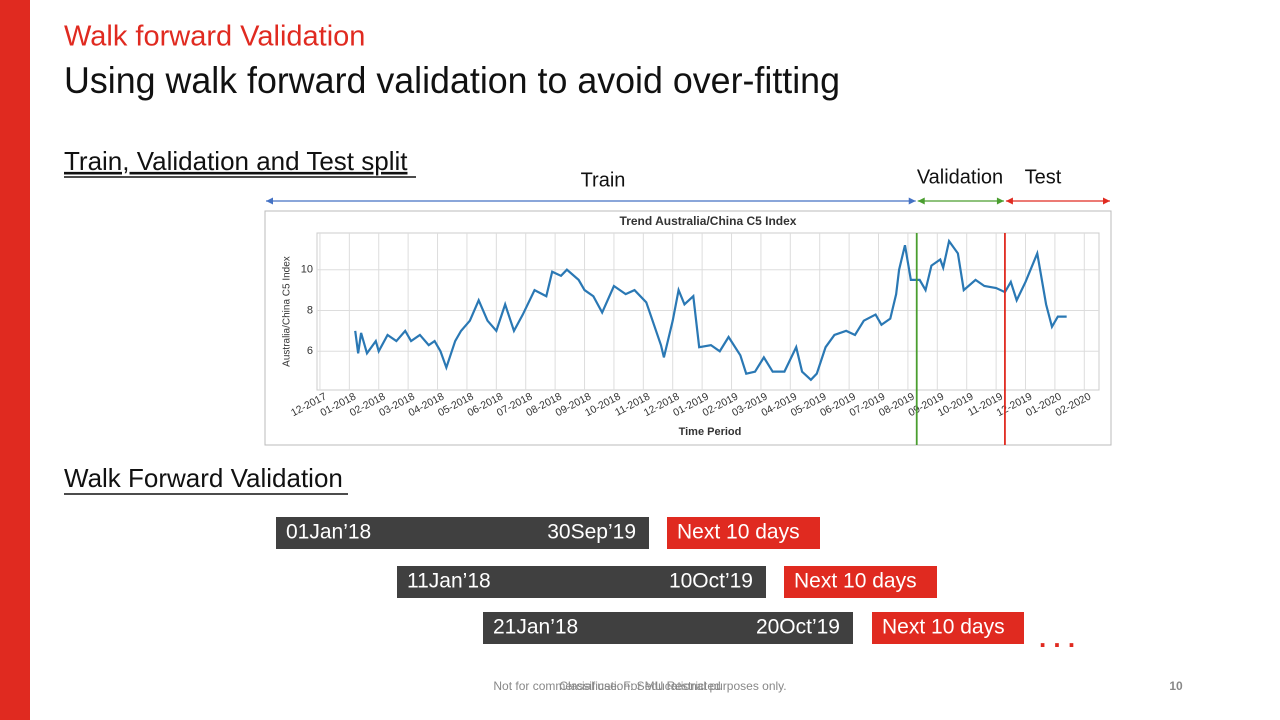 The image size is (1280, 720). I want to click on classification: Classification: SMU Restricted, so click(639, 686).